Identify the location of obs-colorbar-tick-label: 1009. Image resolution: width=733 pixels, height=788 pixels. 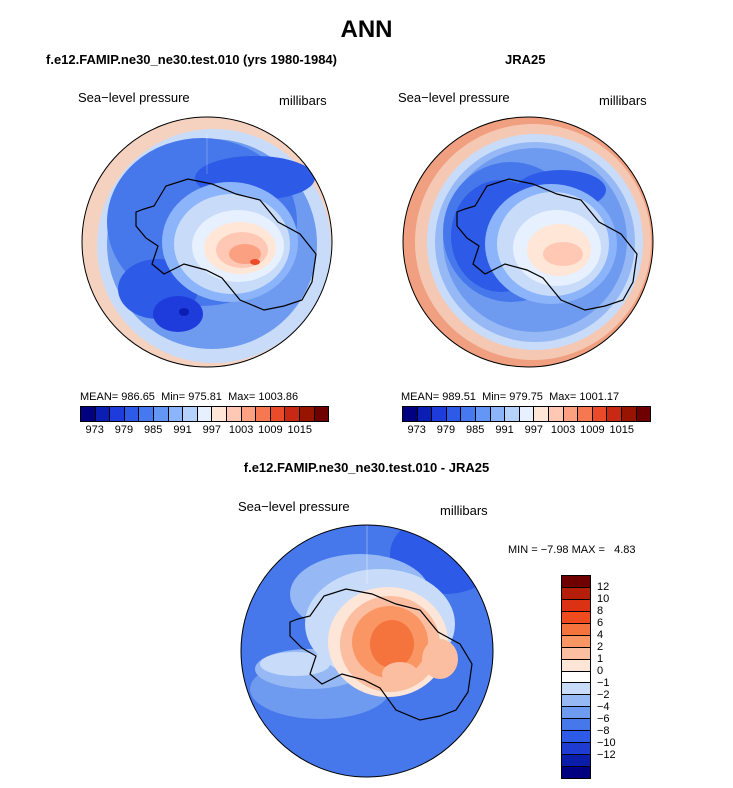
(592, 430).